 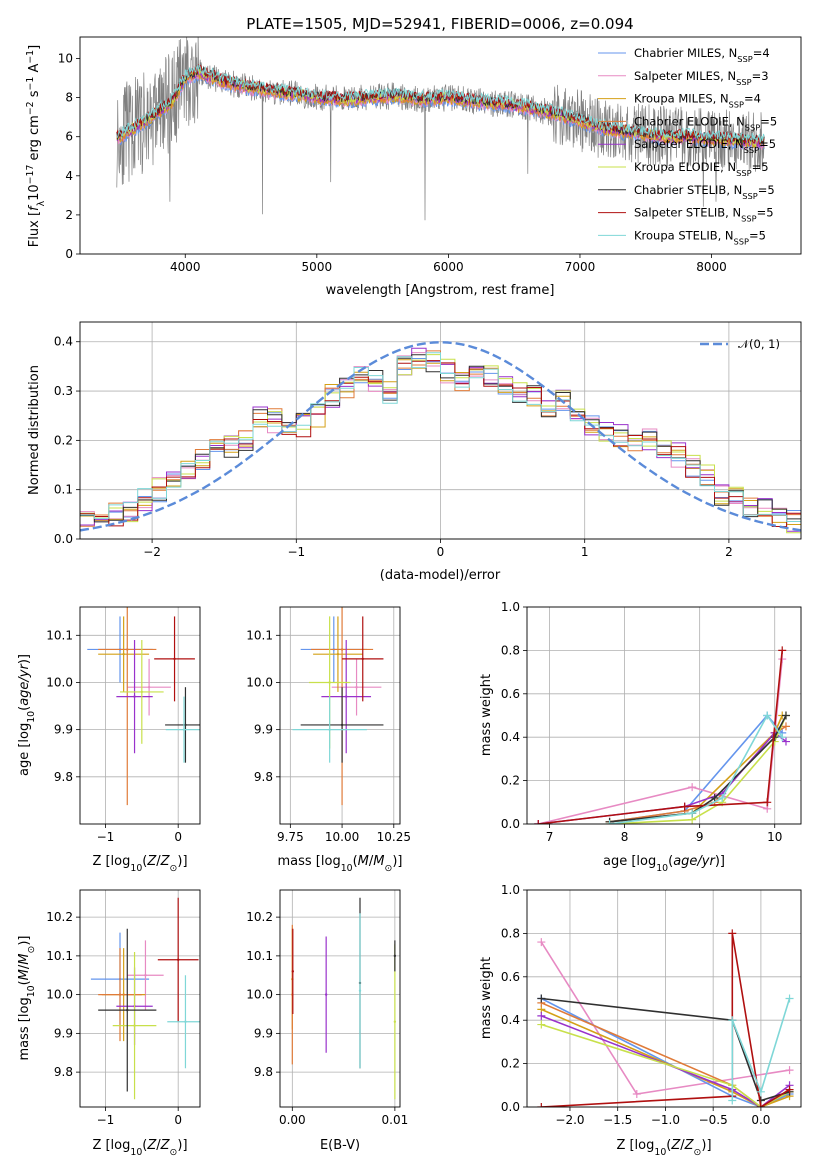 What do you see at coordinates (774, 837) in the screenshot?
I see `x-tick-label: 10` at bounding box center [774, 837].